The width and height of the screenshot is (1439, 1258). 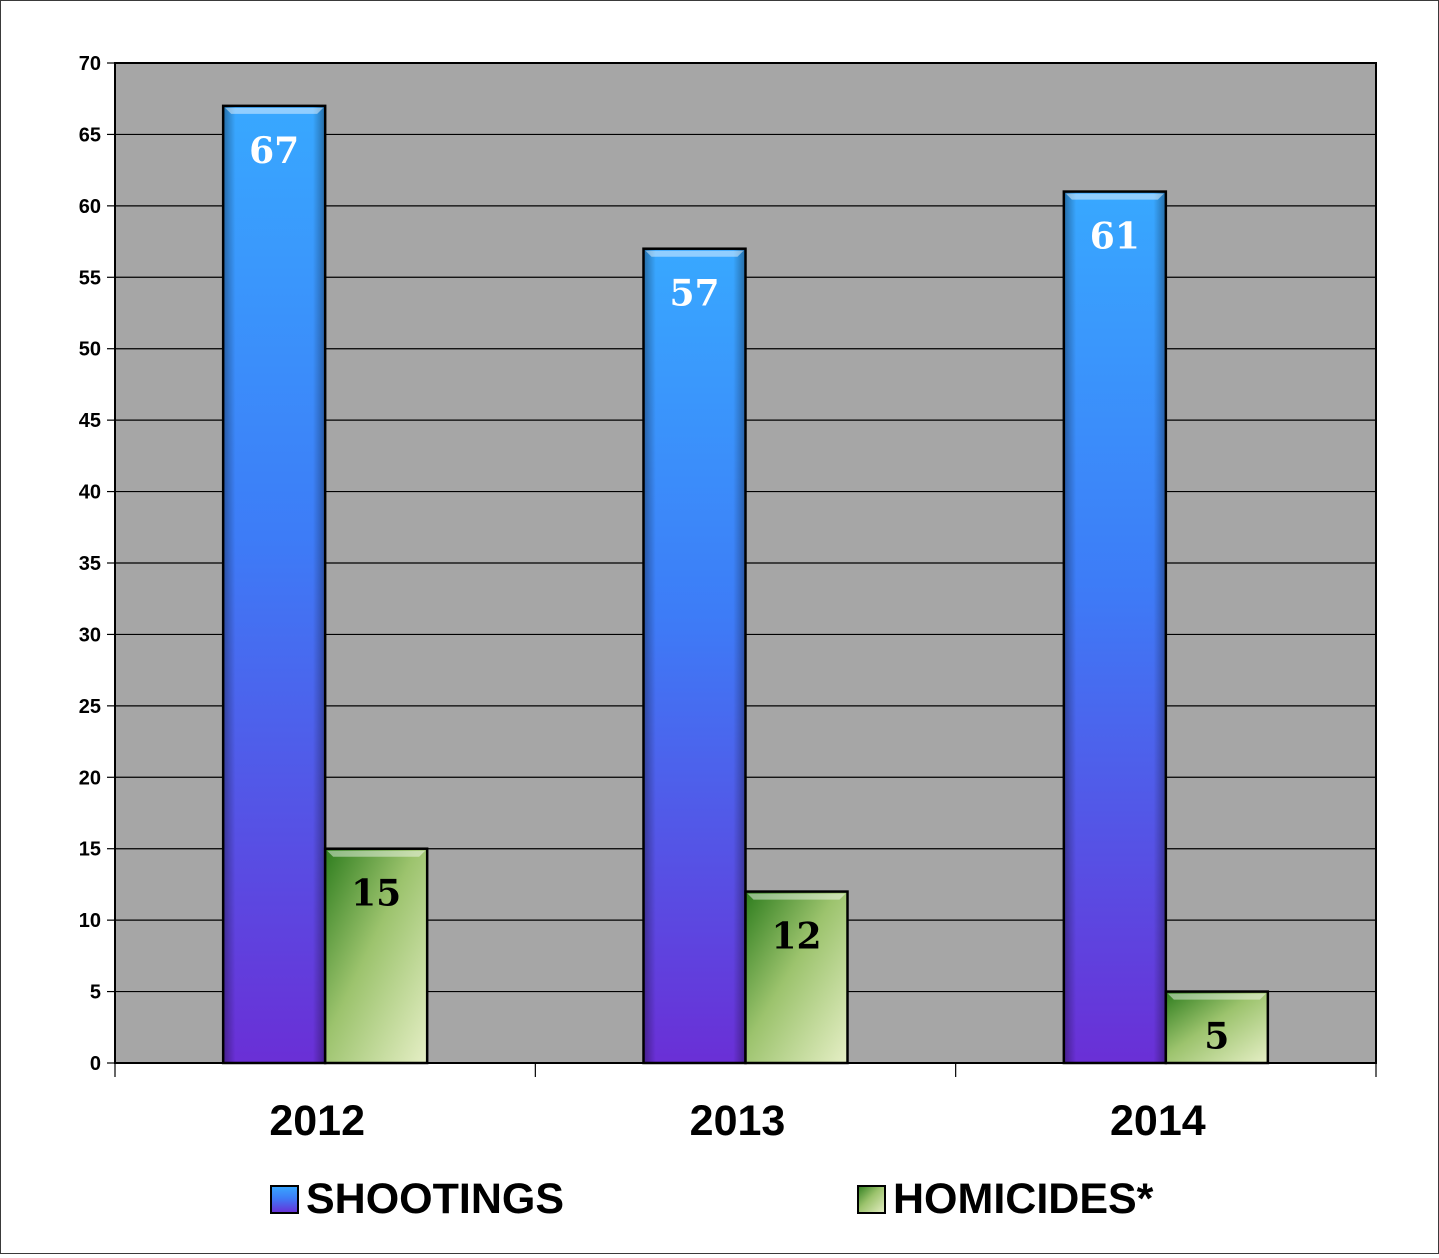 What do you see at coordinates (90, 921) in the screenshot?
I see `y-tick-label: 10` at bounding box center [90, 921].